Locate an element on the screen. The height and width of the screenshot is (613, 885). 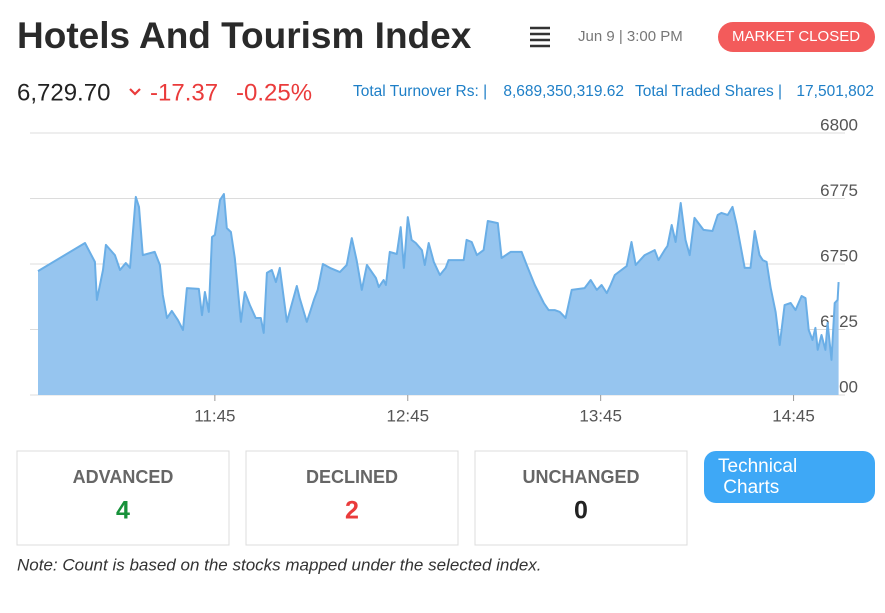
button-label: Technical Charts is located at coordinates (757, 477).